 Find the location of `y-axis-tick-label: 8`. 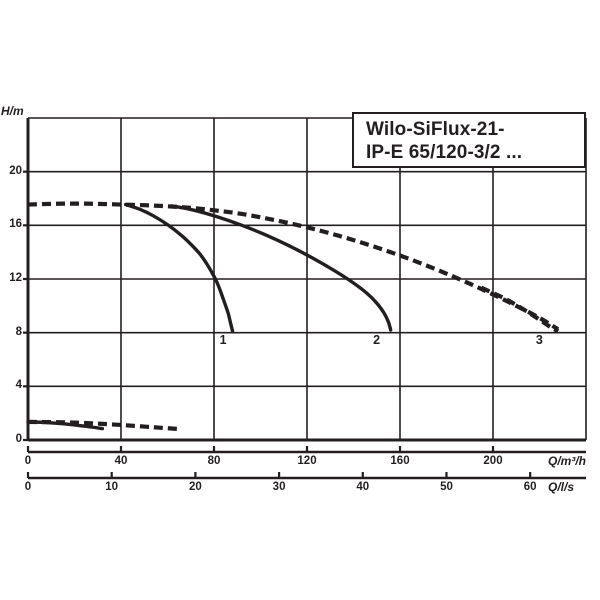

y-axis-tick-label: 8 is located at coordinates (18, 331).